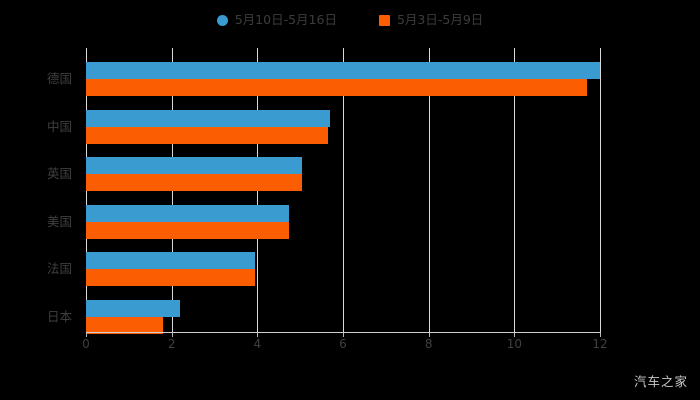  Describe the element at coordinates (257, 344) in the screenshot. I see `x-axis-tick-label: 4` at that location.